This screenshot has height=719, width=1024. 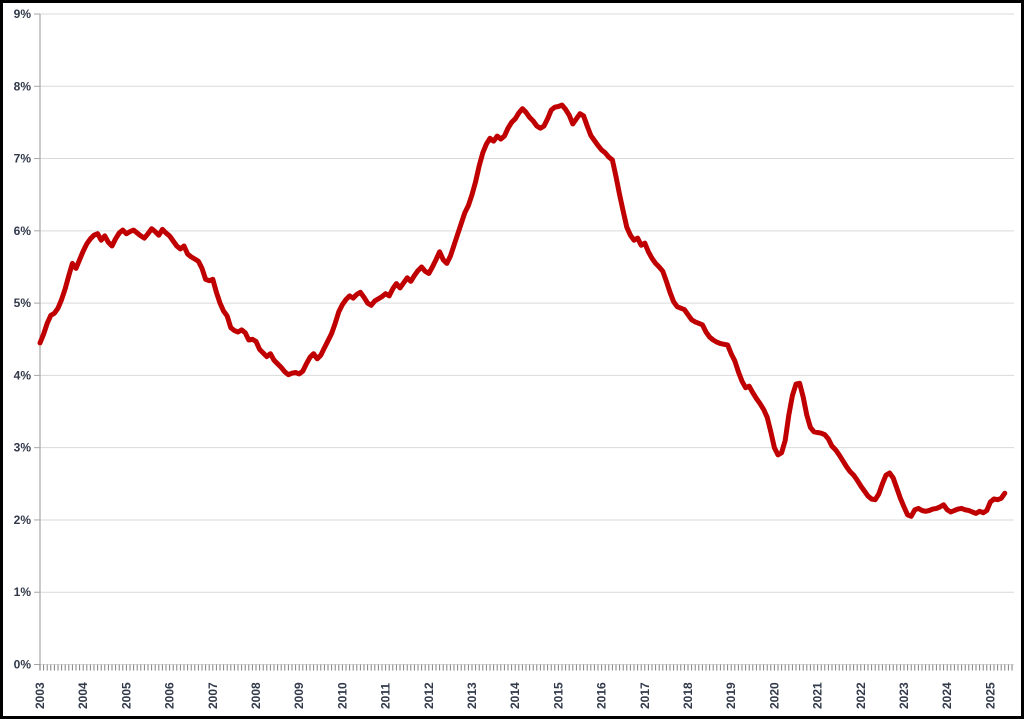 I want to click on x-axis-year-label: 2005, so click(x=126, y=695).